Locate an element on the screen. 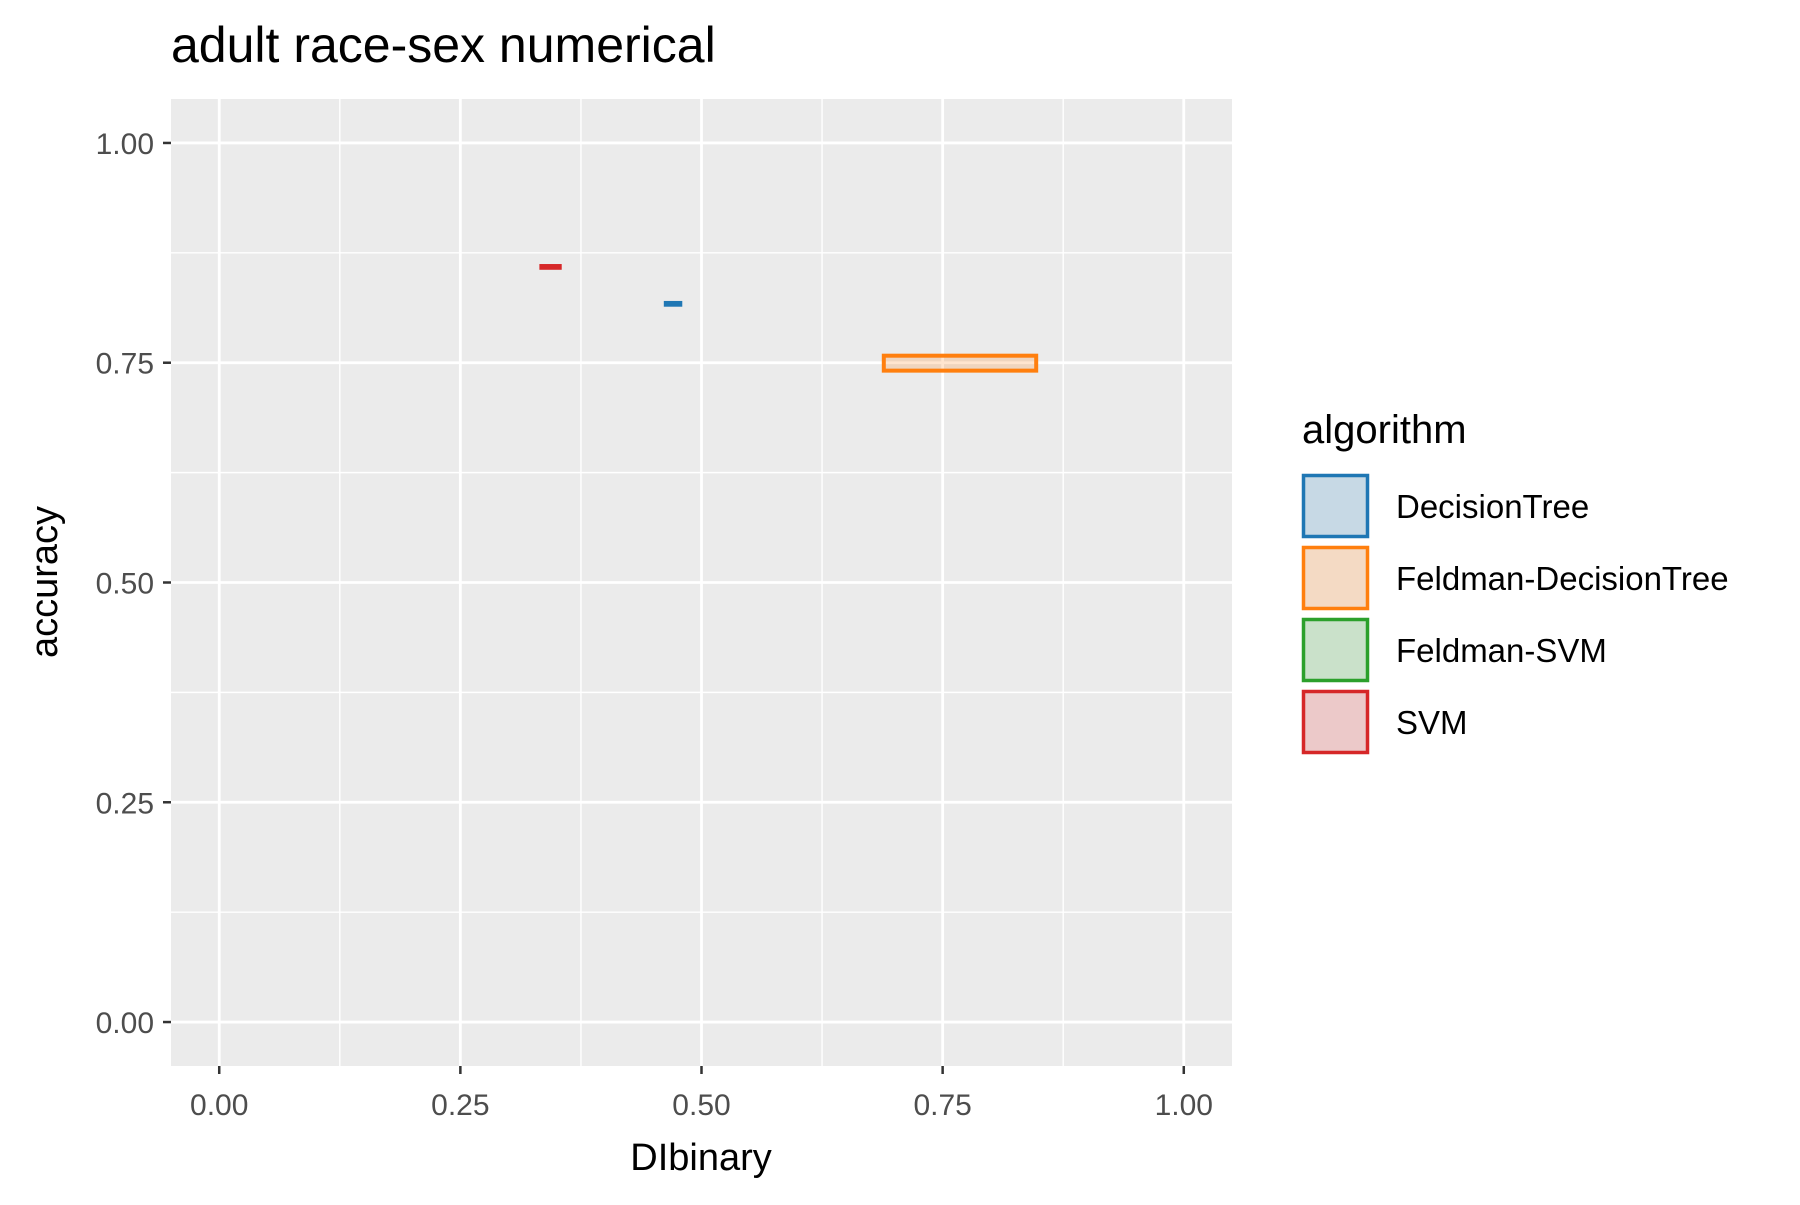  legend-label-svm: SVM is located at coordinates (1432, 722).